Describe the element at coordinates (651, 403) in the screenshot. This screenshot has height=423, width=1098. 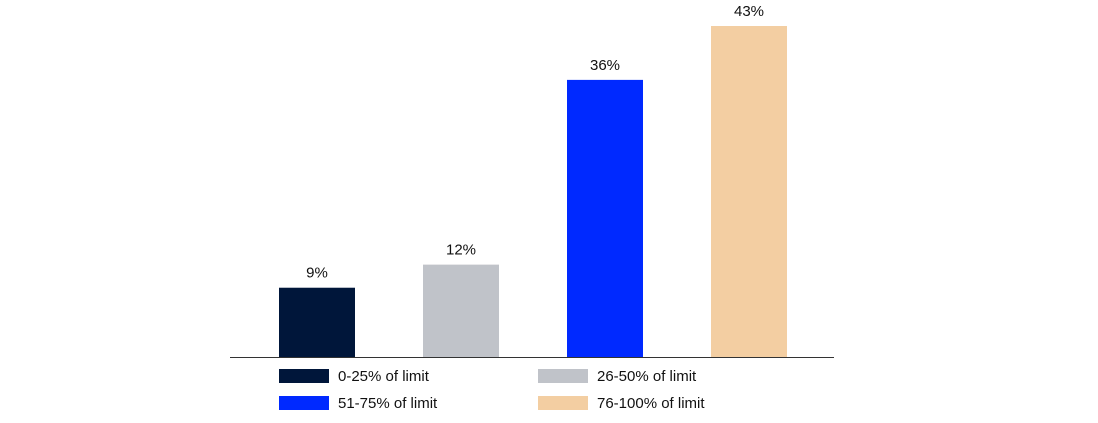
I see `legend-label: 76-100% of limit` at that location.